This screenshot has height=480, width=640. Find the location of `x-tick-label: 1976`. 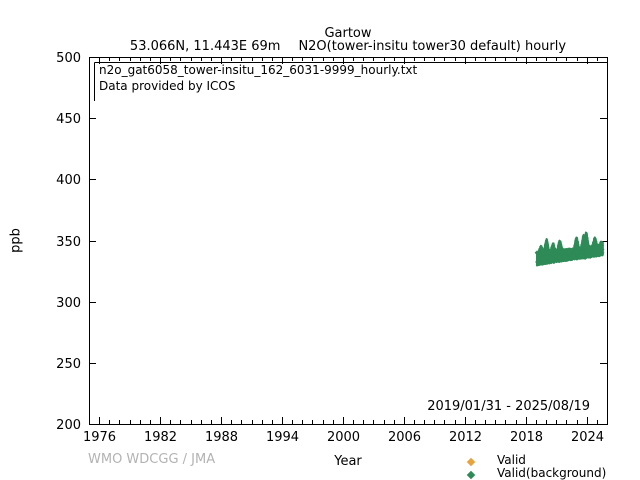

x-tick-label: 1976 is located at coordinates (99, 437).